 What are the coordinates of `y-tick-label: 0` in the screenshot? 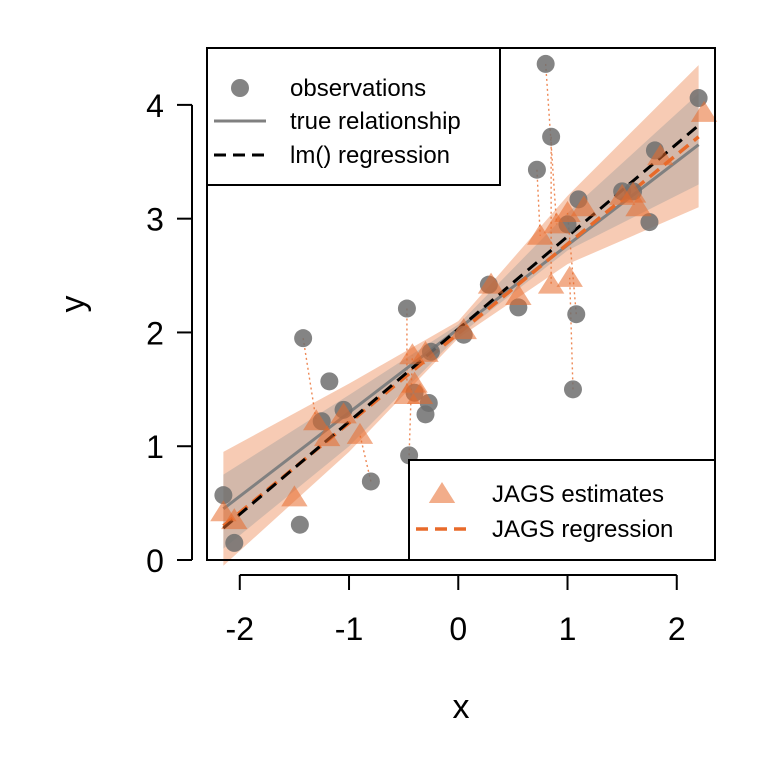 It's located at (155, 561).